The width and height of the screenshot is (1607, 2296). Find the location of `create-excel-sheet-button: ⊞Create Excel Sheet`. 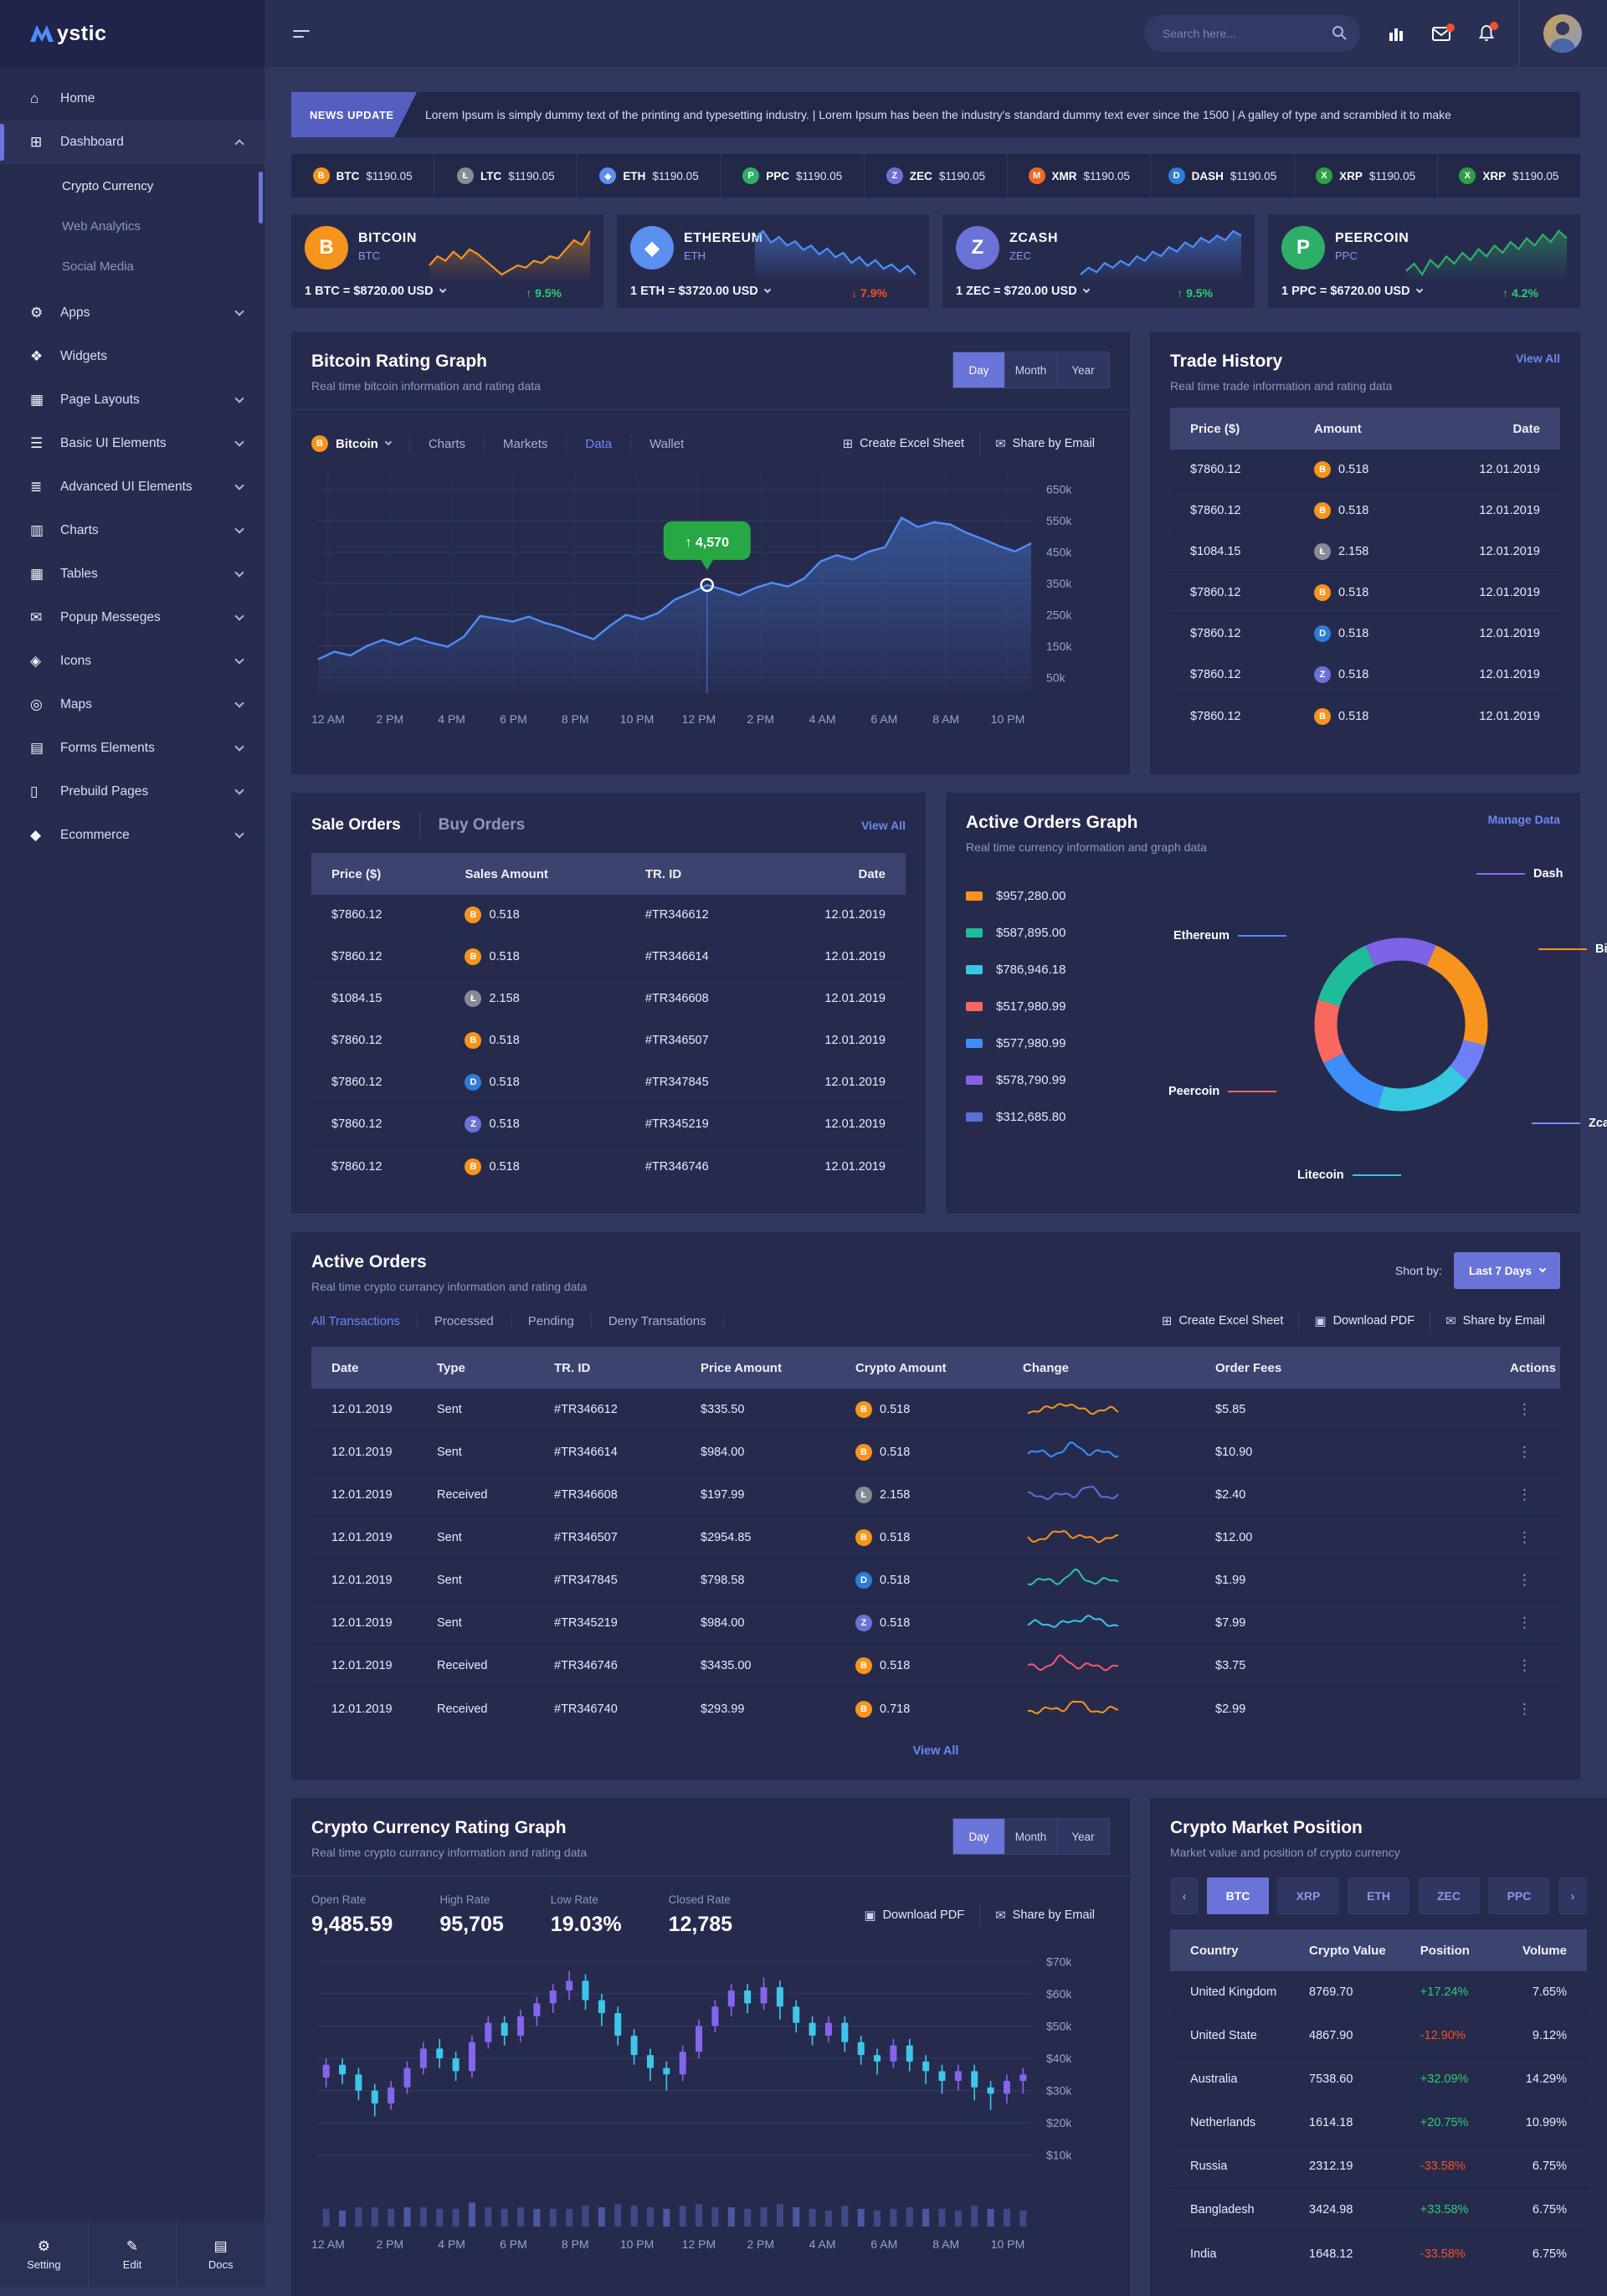

create-excel-sheet-button: ⊞Create Excel Sheet is located at coordinates (904, 443).